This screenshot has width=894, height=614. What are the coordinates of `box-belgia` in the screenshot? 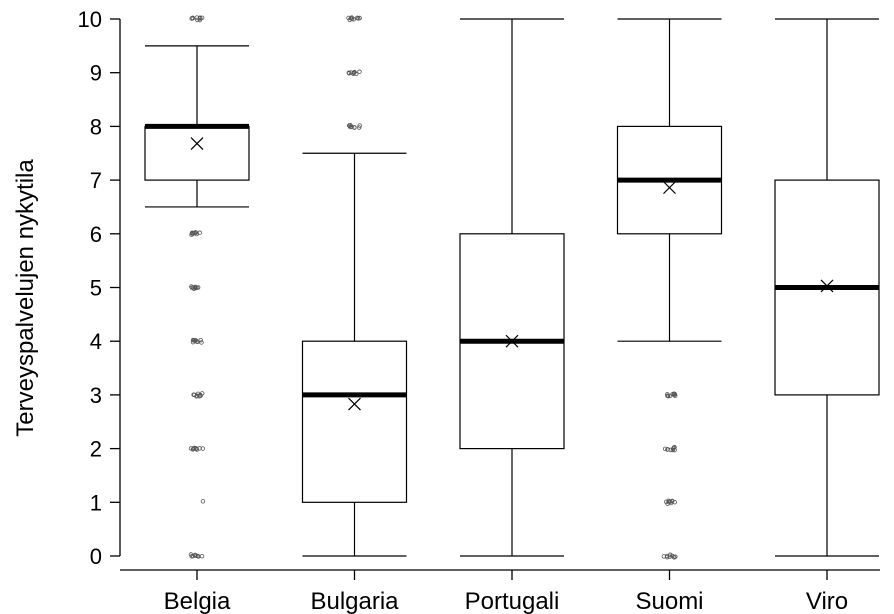 It's located at (197, 287).